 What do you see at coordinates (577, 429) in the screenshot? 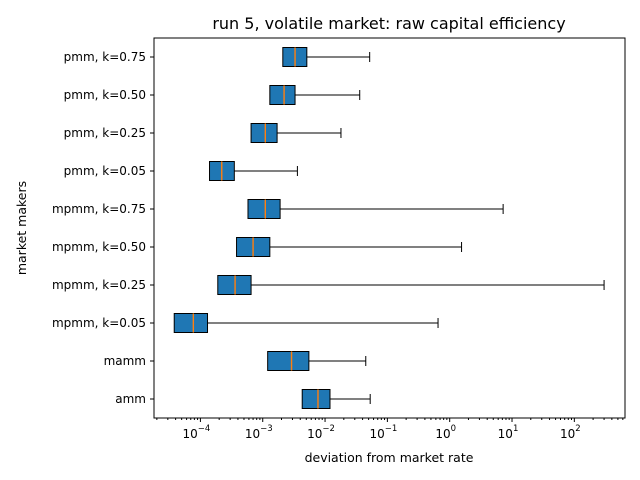
I see `x-tick-label-exponent: 2` at bounding box center [577, 429].